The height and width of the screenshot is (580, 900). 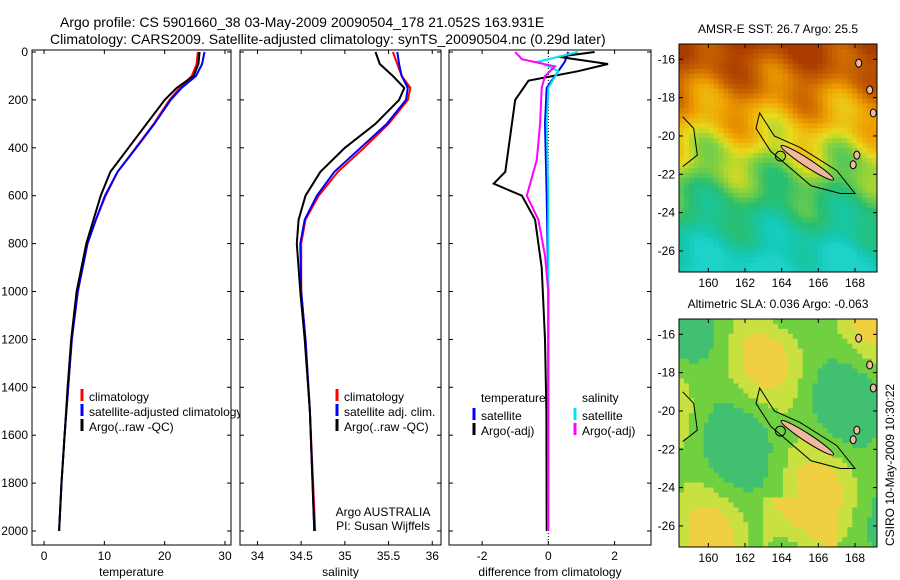 I want to click on x-tick-label: 35, so click(x=345, y=556).